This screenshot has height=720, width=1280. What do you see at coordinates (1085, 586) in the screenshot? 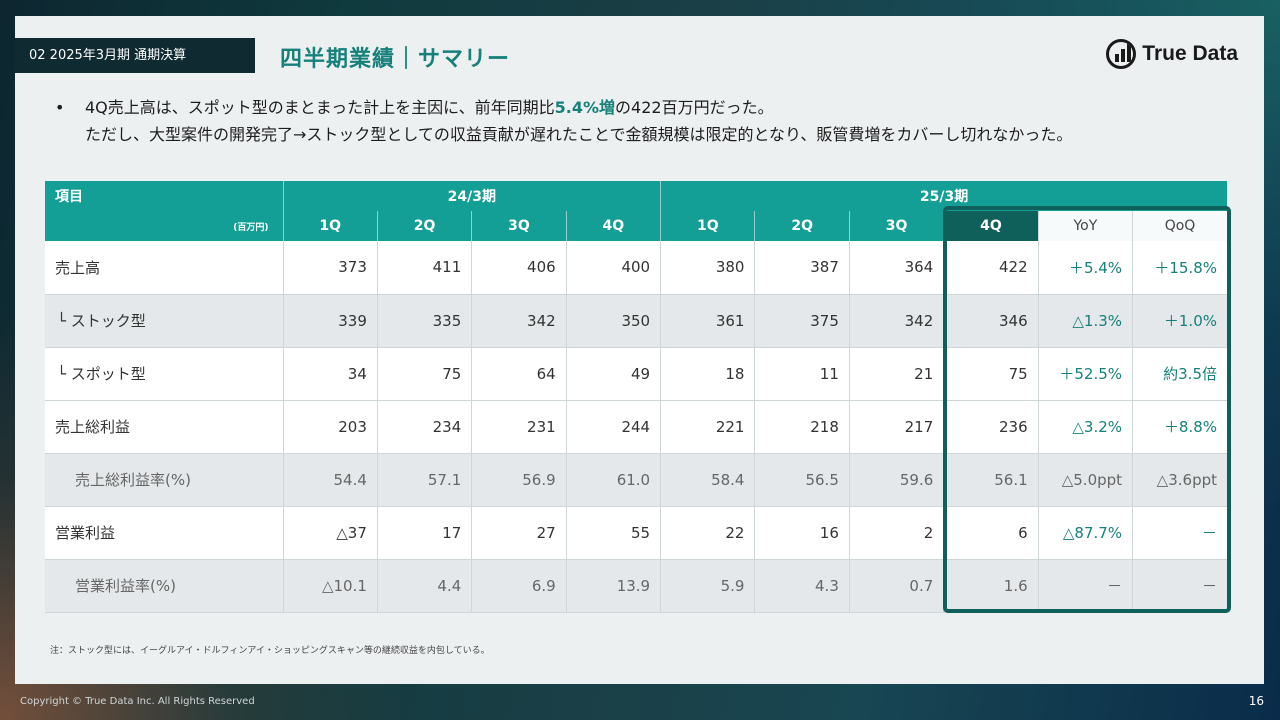
I see `cell-yoy: －` at bounding box center [1085, 586].